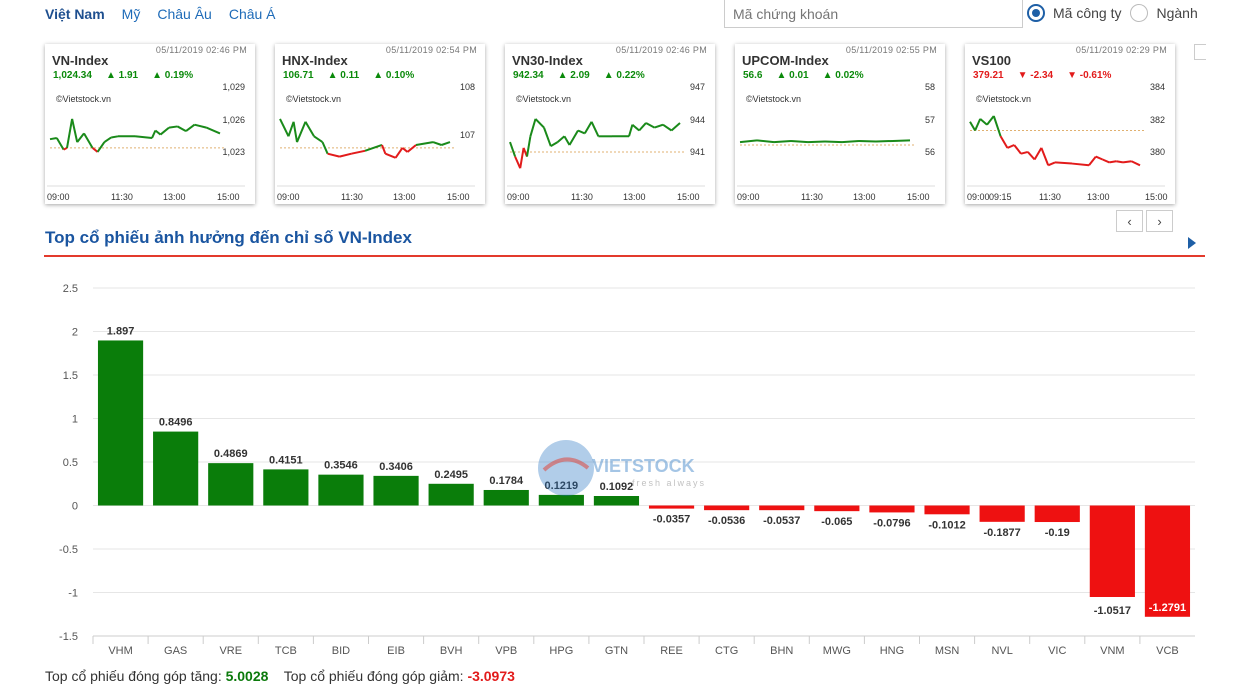 The width and height of the screenshot is (1238, 686). I want to click on y-tick-label: 2, so click(75, 333).